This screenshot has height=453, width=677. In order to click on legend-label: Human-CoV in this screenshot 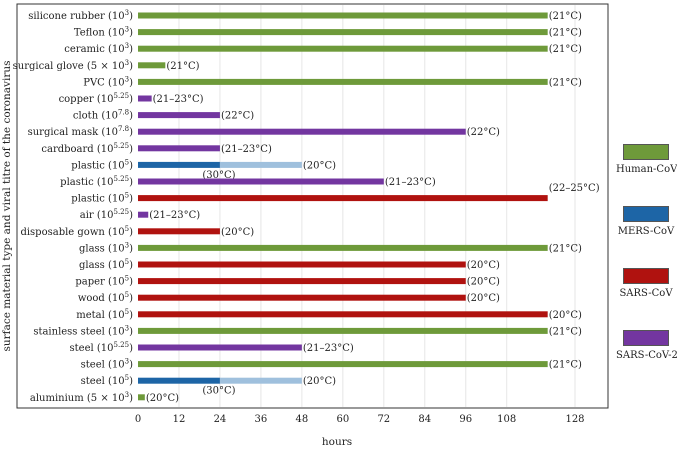, I will do `click(646, 169)`.